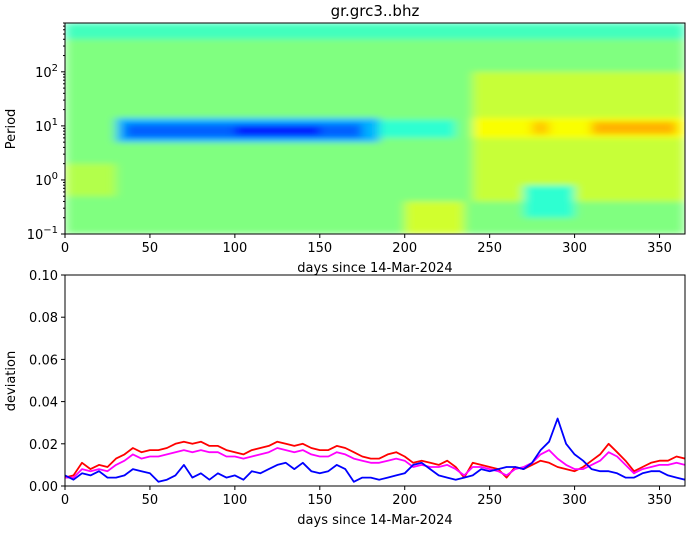 The image size is (690, 535). What do you see at coordinates (43, 276) in the screenshot?
I see `y-tick-label: 0.10` at bounding box center [43, 276].